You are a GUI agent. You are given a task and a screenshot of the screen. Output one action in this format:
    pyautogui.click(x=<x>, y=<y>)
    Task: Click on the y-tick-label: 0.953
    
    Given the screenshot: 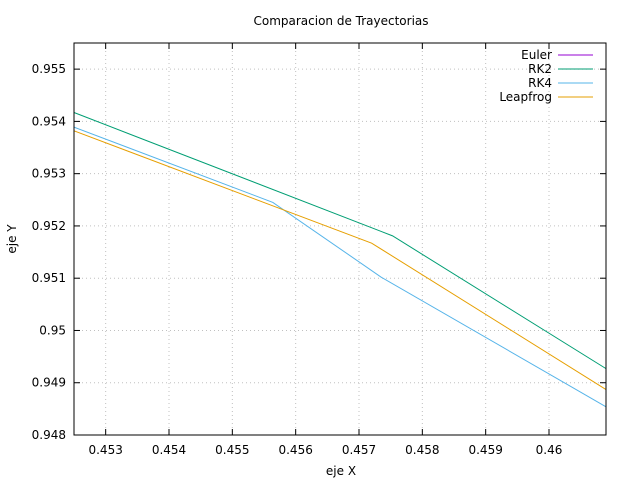 What is the action you would take?
    pyautogui.click(x=49, y=174)
    